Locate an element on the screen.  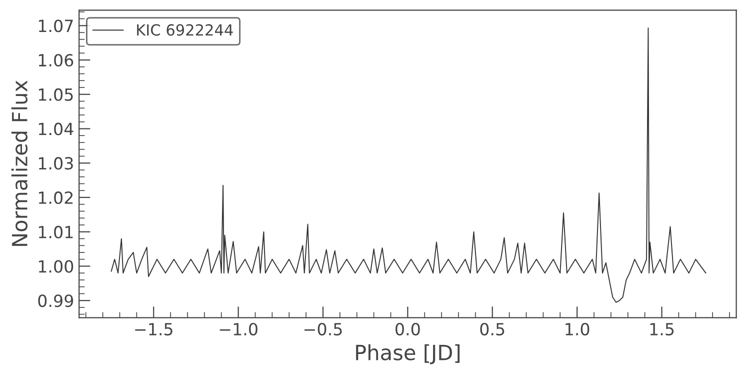
y-tick-label: 1.02 is located at coordinates (55, 197).